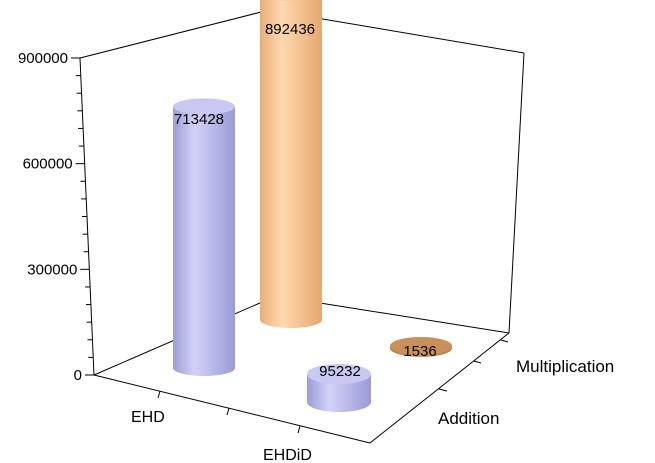  I want to click on data-label-ehdid-multiplication: 1536, so click(419, 351).